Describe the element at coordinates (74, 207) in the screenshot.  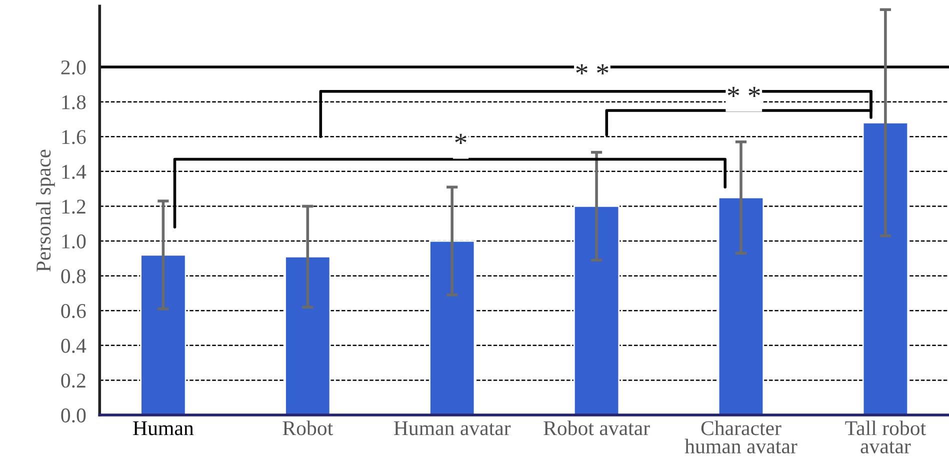
I see `y-tick-label: 1.2` at that location.